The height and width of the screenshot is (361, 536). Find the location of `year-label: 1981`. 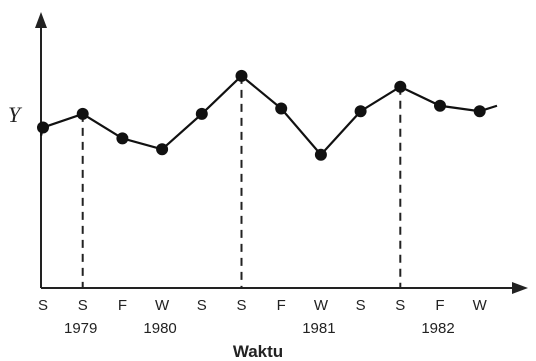

year-label: 1981 is located at coordinates (318, 328).